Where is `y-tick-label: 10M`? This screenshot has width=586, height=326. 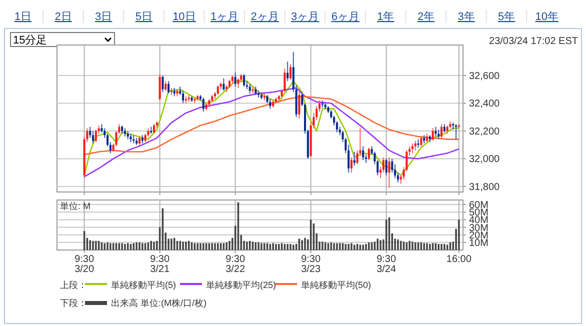
y-tick-label: 10M is located at coordinates (478, 243).